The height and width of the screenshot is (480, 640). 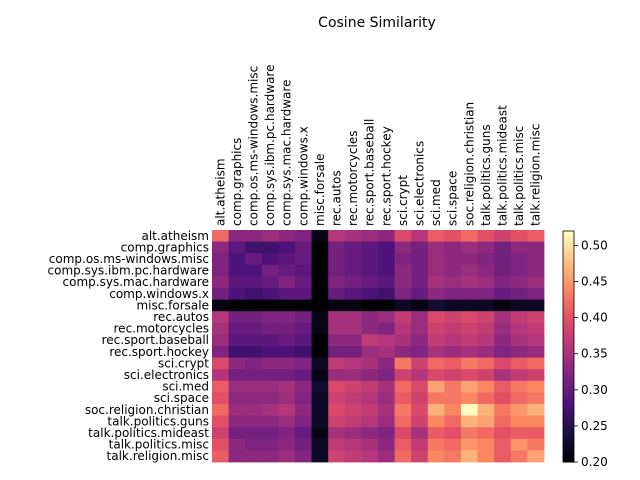 What do you see at coordinates (158, 421) in the screenshot?
I see `y-tick-label: talk.politics.guns` at bounding box center [158, 421].